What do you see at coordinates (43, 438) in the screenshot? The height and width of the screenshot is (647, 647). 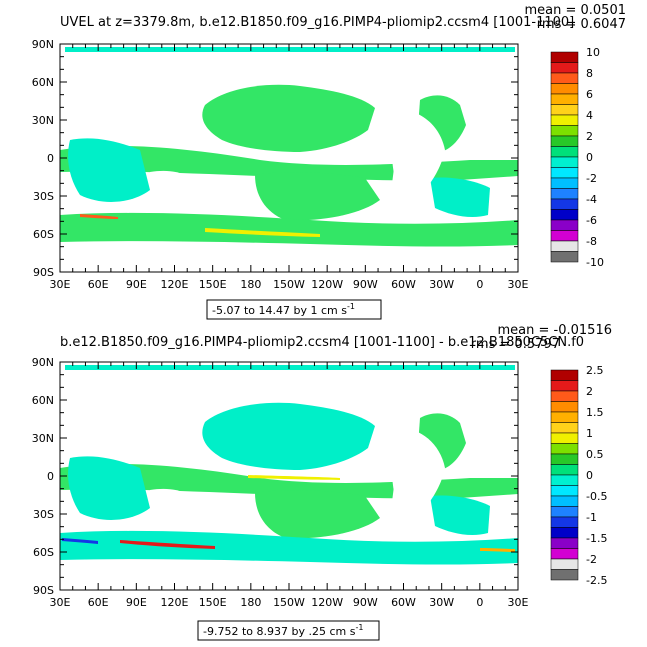 I see `lat-tick-label: 30N` at bounding box center [43, 438].